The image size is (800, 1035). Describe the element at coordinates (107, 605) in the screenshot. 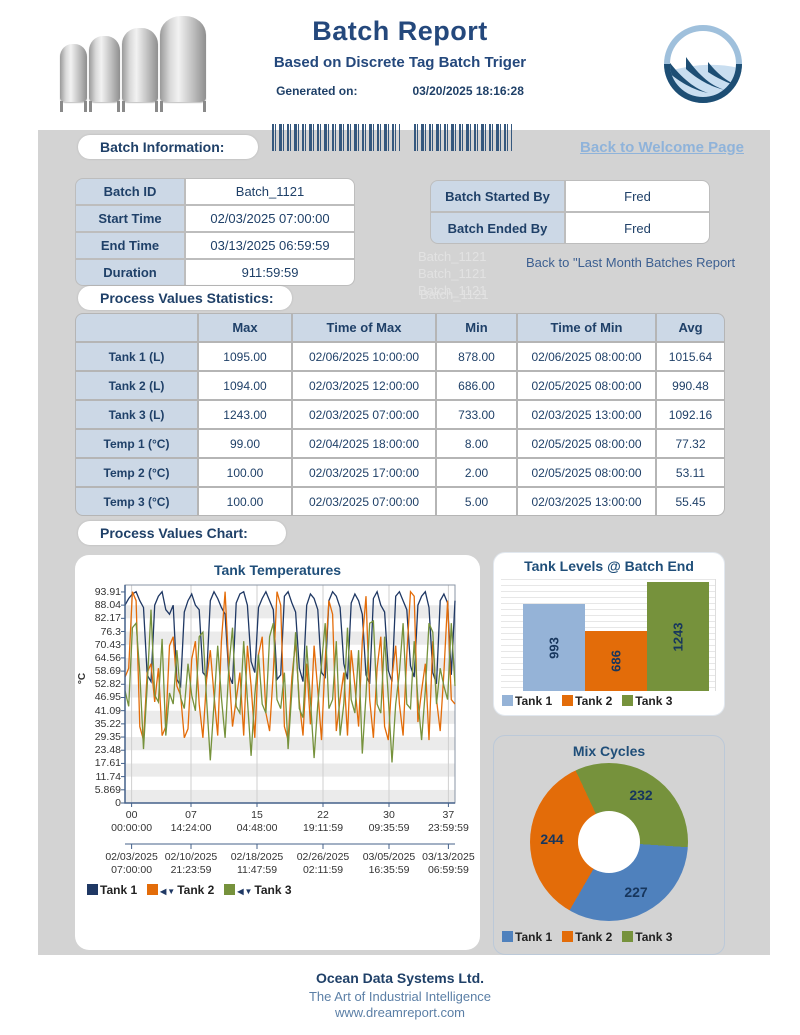

I see `y-tick-label: 88.04` at that location.